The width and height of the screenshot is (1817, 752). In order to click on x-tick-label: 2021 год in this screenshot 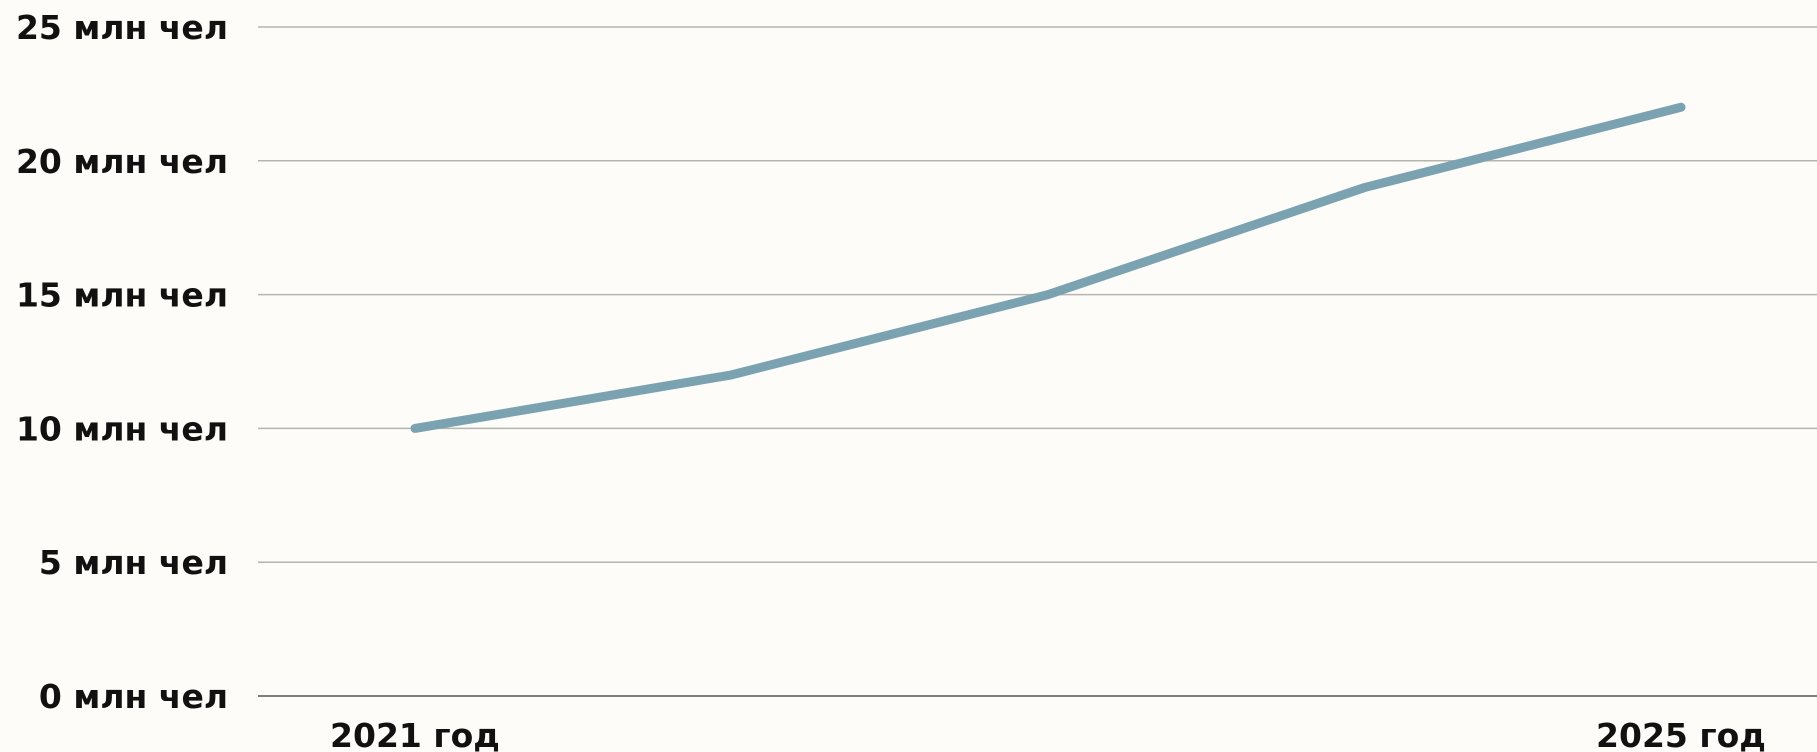, I will do `click(415, 734)`.